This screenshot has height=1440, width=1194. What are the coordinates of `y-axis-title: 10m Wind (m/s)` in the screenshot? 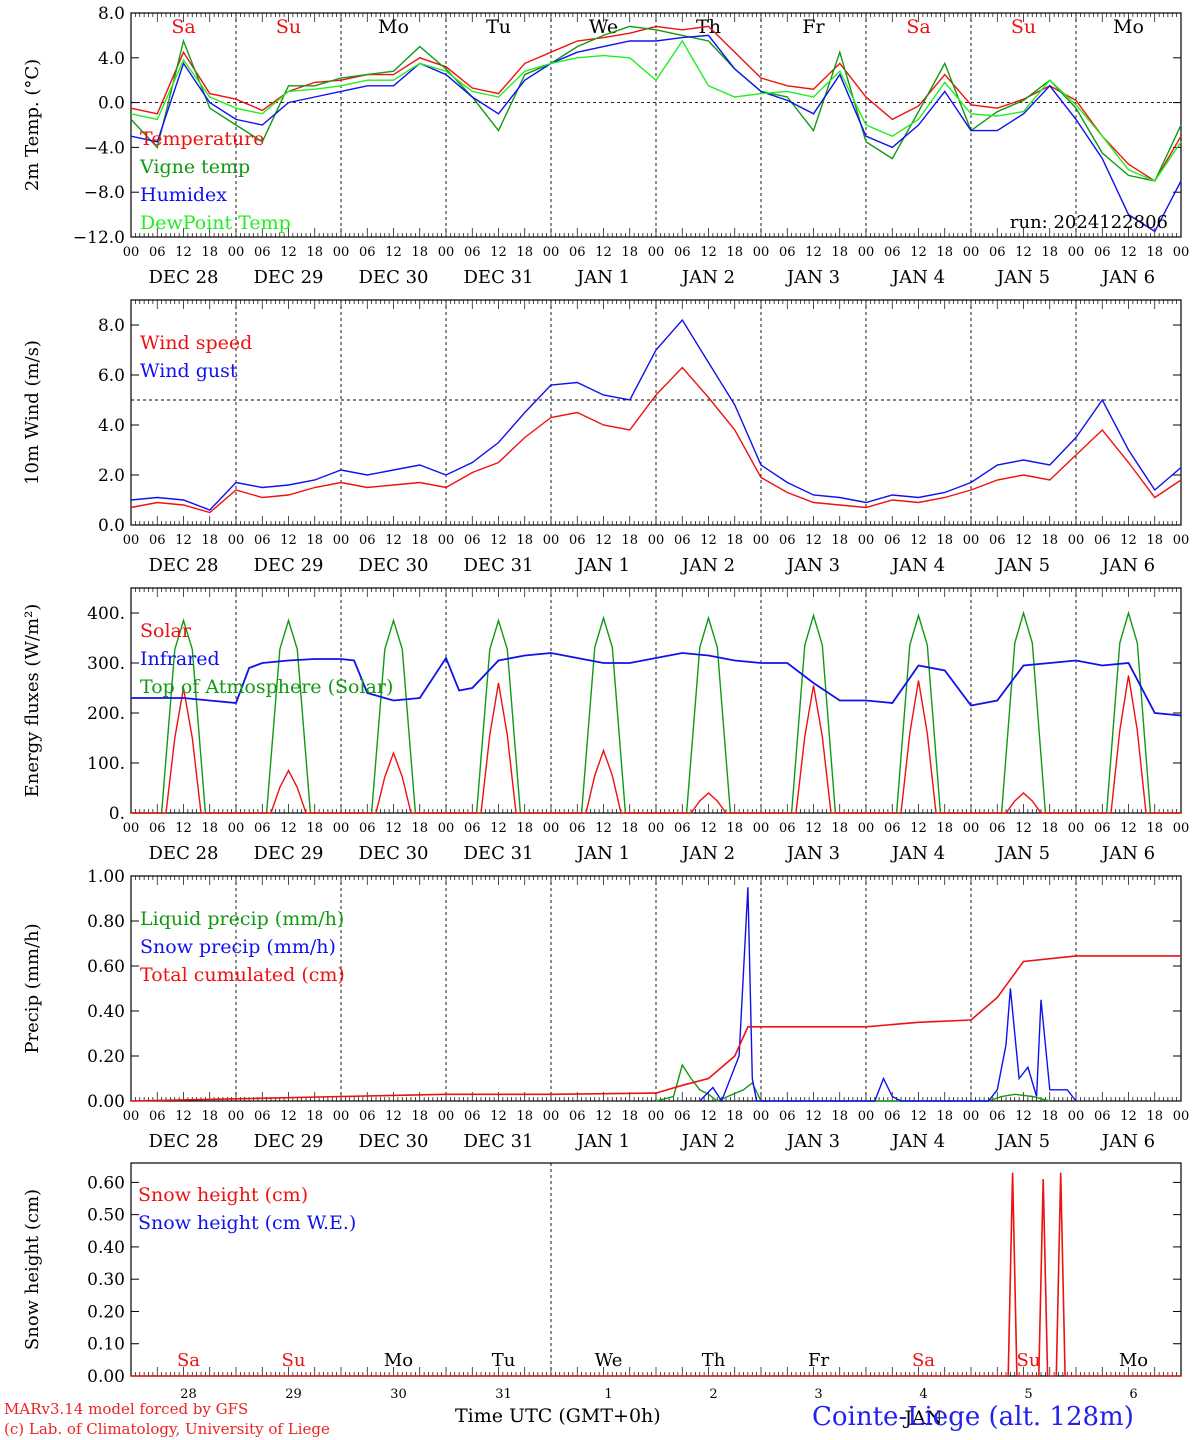 It's located at (32, 412).